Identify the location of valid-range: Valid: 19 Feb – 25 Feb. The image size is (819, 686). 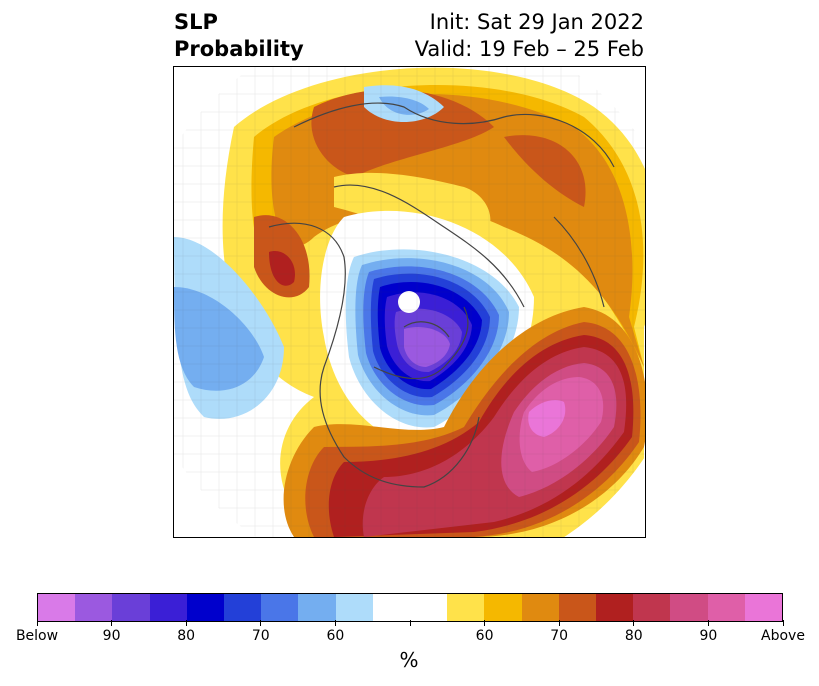
(529, 49).